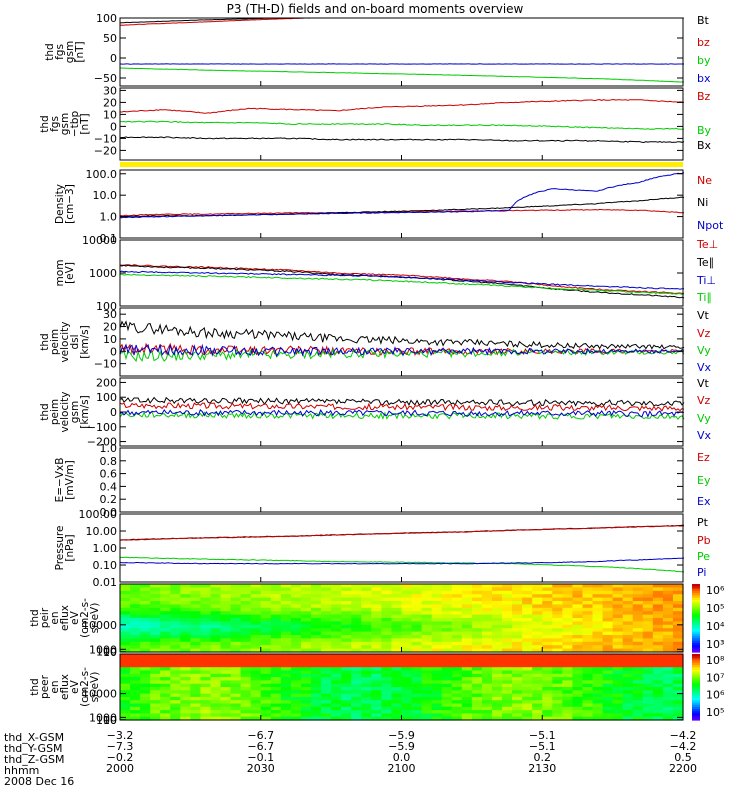  What do you see at coordinates (110, 102) in the screenshot?
I see `ytick-label: 20` at bounding box center [110, 102].